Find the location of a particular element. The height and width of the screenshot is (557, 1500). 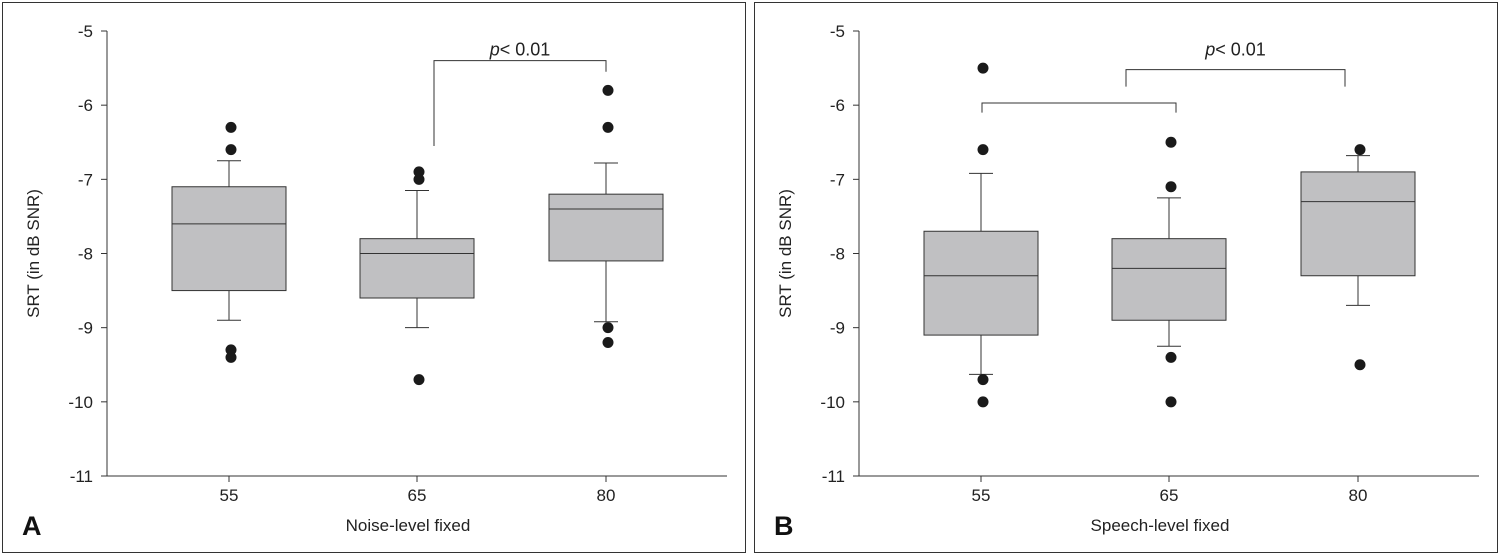

panel-label: A is located at coordinates (32, 526).